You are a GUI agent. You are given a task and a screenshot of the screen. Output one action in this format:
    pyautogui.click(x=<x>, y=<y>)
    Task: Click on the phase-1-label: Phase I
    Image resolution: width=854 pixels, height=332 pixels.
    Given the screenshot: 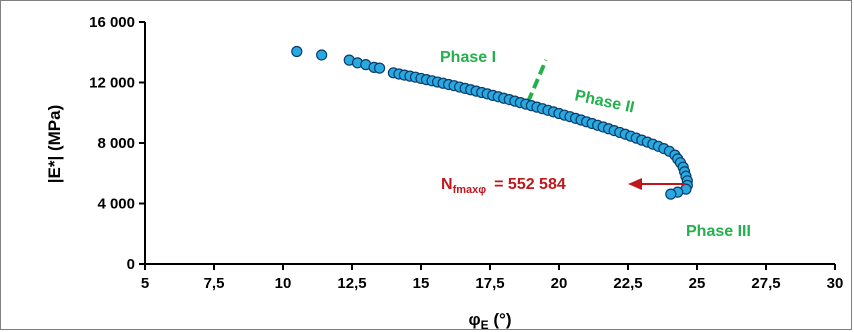 What is the action you would take?
    pyautogui.click(x=468, y=57)
    